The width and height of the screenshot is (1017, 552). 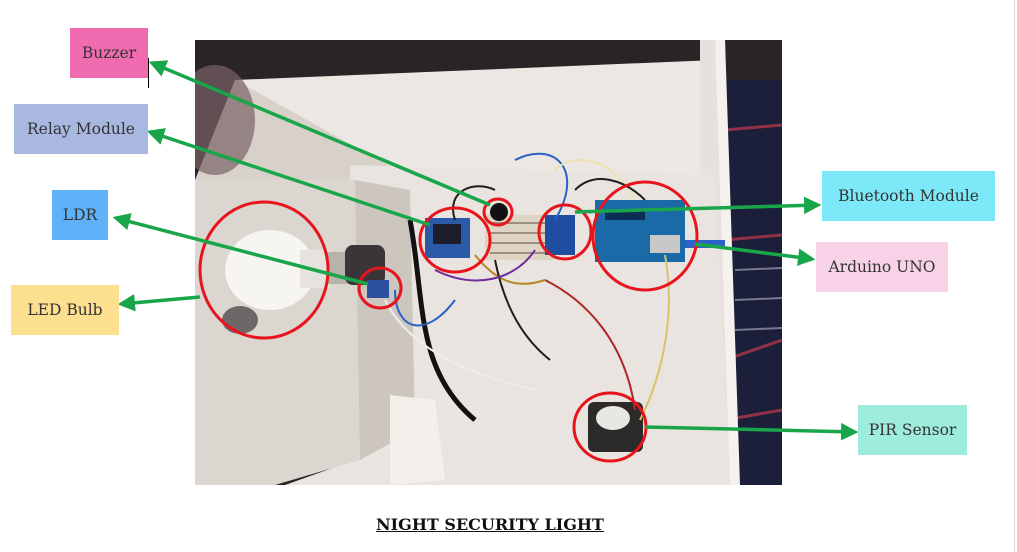 What do you see at coordinates (908, 196) in the screenshot?
I see `bluetooth-module-label: Bluetooth Module` at bounding box center [908, 196].